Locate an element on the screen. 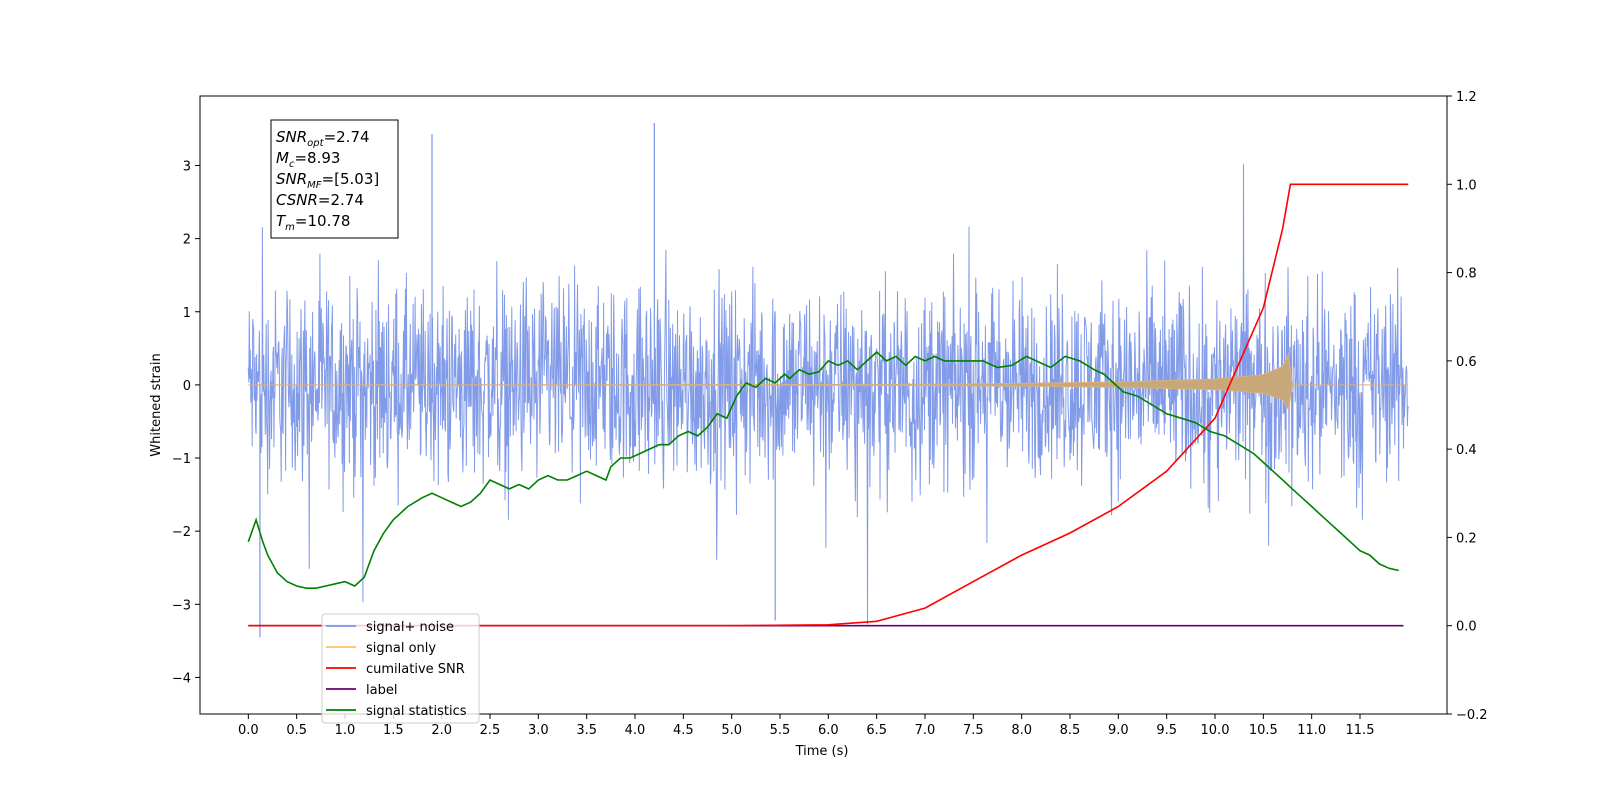 The height and width of the screenshot is (800, 1600). x-tick-label: 8.0 is located at coordinates (1021, 730).